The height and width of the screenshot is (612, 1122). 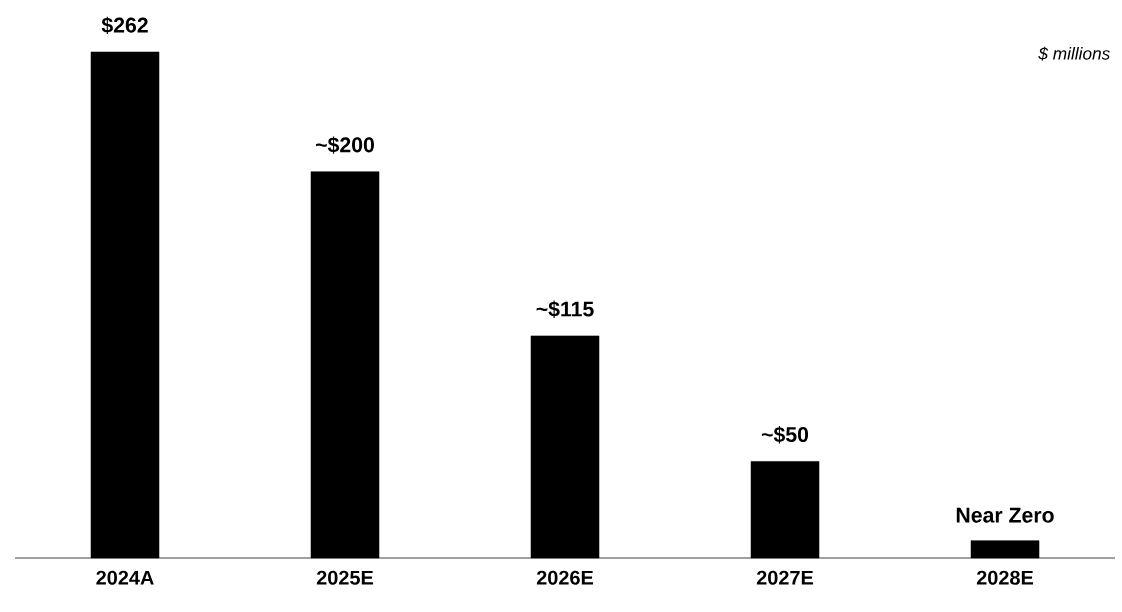 What do you see at coordinates (1074, 53) in the screenshot?
I see `annotation: $ millions` at bounding box center [1074, 53].